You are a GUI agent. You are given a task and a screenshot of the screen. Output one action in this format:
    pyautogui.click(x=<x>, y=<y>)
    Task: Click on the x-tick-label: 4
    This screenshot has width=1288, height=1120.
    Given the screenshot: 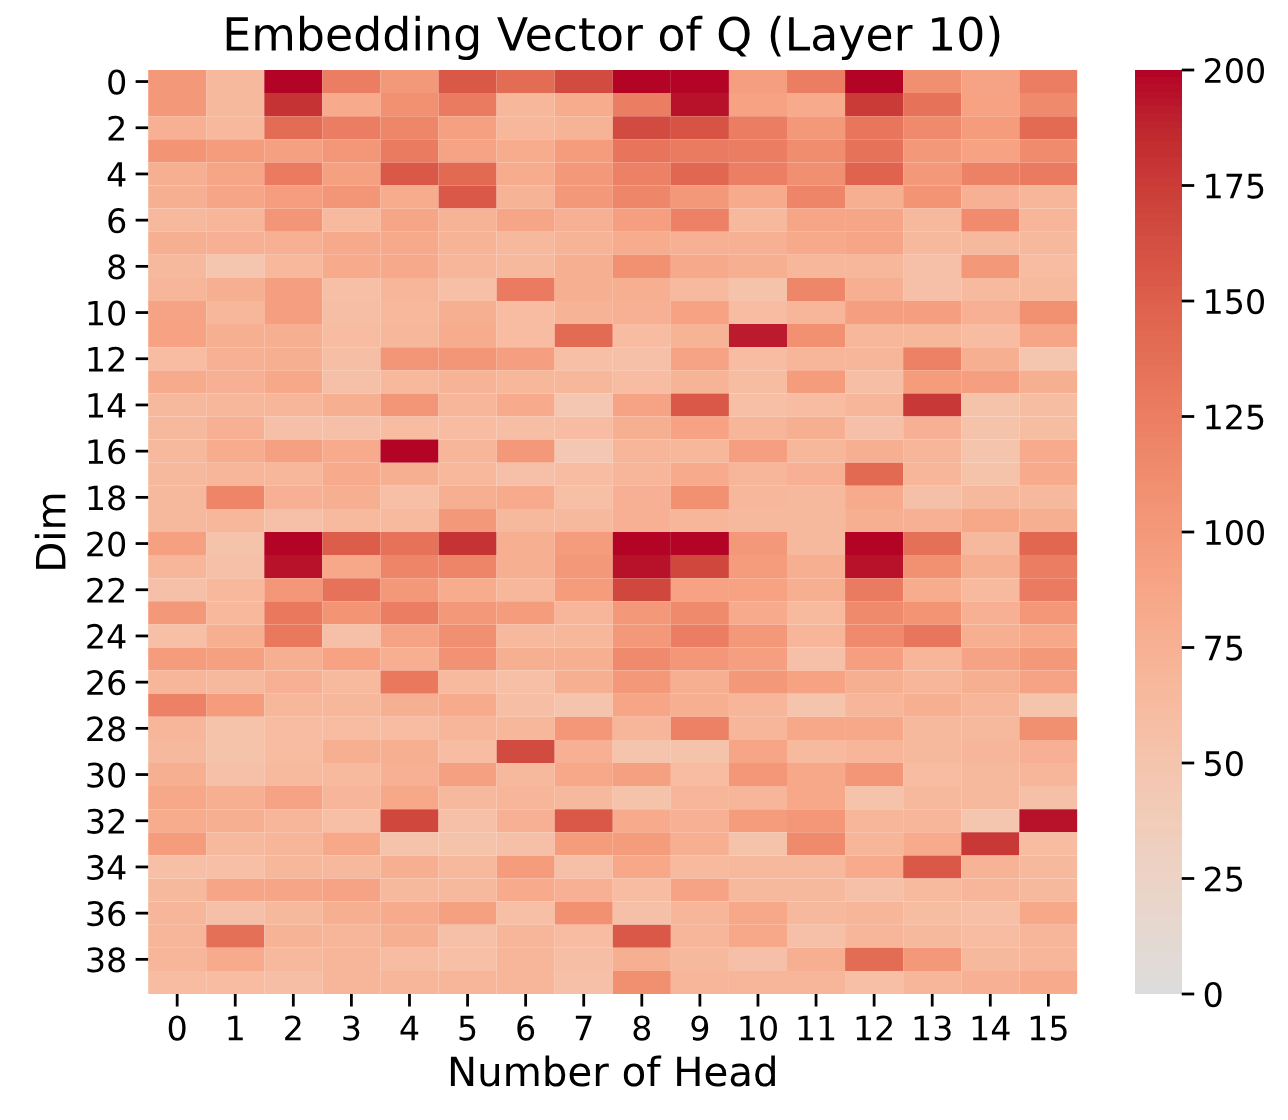 What is the action you would take?
    pyautogui.click(x=409, y=1028)
    